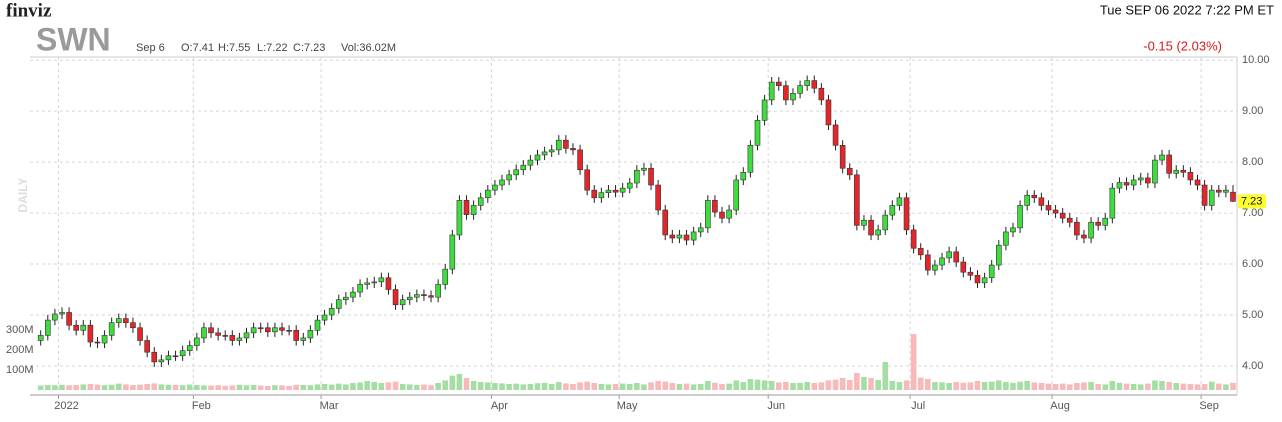 The width and height of the screenshot is (1282, 422). What do you see at coordinates (1209, 406) in the screenshot?
I see `x-tick-label: Sep` at bounding box center [1209, 406].